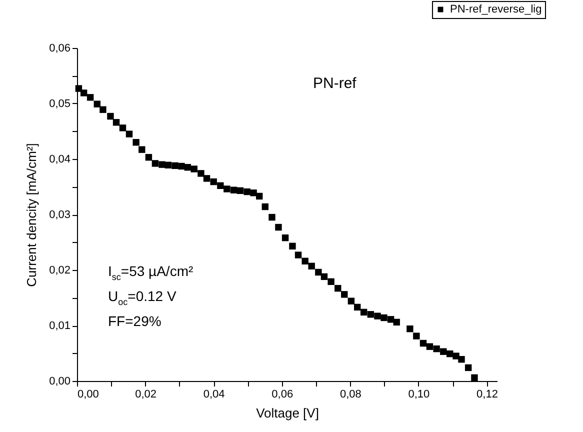 The width and height of the screenshot is (583, 432). Describe the element at coordinates (287, 413) in the screenshot. I see `x-axis-title: Voltage [V]` at that location.